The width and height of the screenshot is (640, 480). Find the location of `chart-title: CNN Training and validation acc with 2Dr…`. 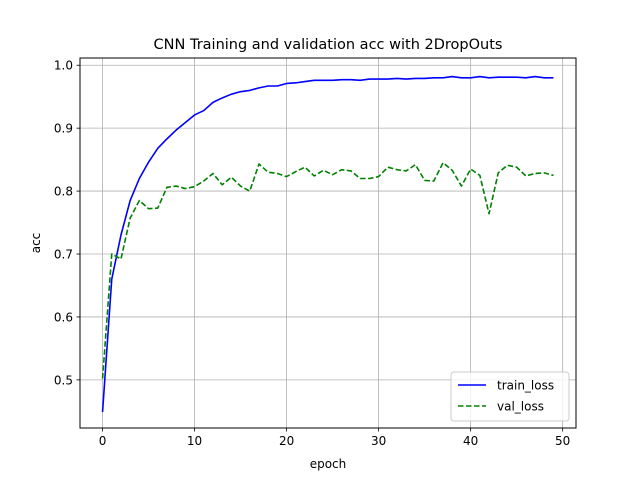

chart-title: CNN Training and validation acc with 2Dr… is located at coordinates (328, 45).